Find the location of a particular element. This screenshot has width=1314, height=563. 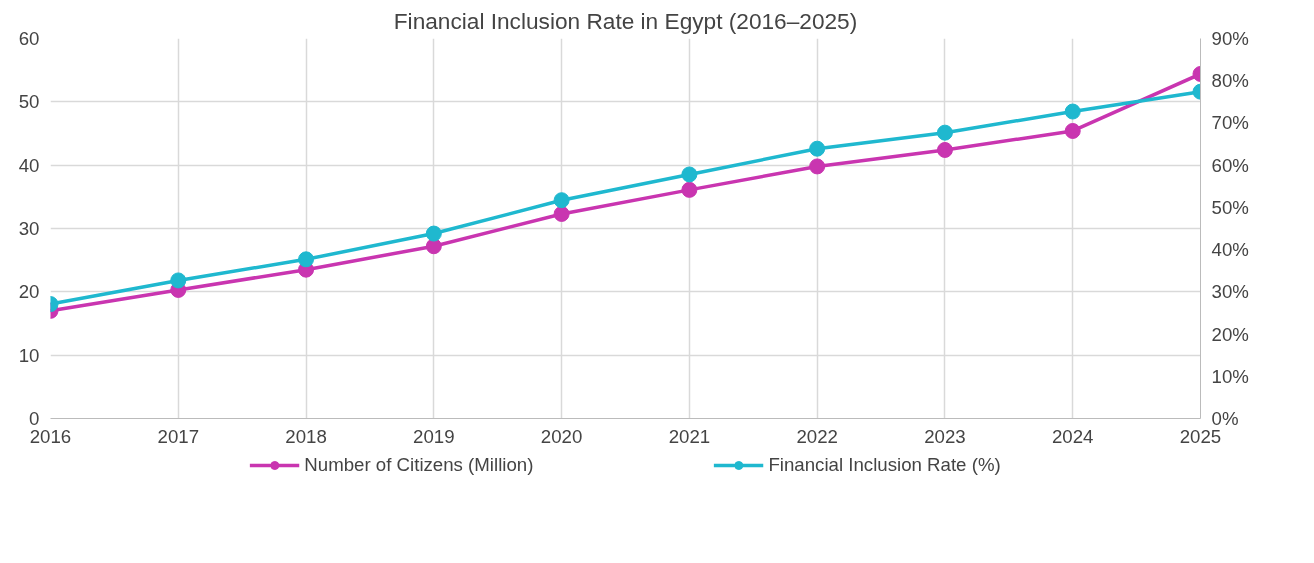

legend-label: Number of Citizens (Million) is located at coordinates (419, 465).